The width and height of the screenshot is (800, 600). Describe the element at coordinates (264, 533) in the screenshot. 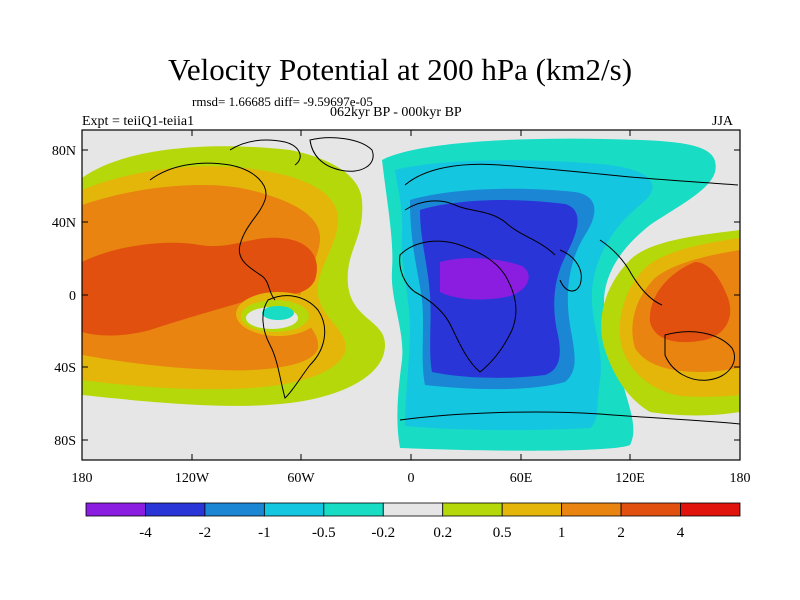

I see `colorbar-label: -1` at that location.